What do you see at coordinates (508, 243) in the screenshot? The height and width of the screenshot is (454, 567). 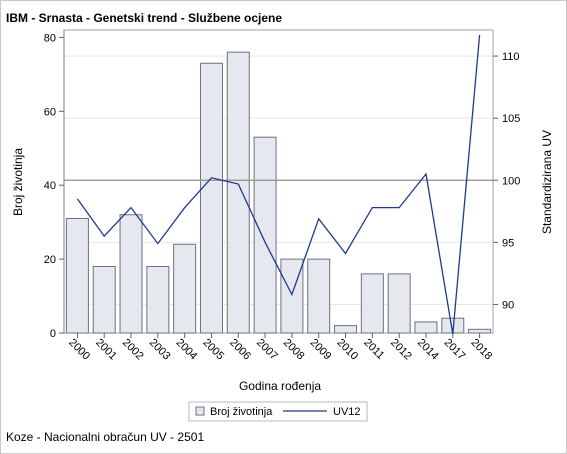 I see `y2-tick-label: 95` at bounding box center [508, 243].